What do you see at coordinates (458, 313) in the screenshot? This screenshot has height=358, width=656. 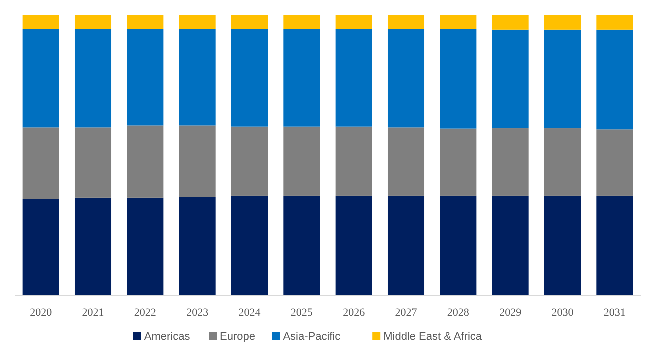 I see `x-tick-label: 2028` at bounding box center [458, 313].